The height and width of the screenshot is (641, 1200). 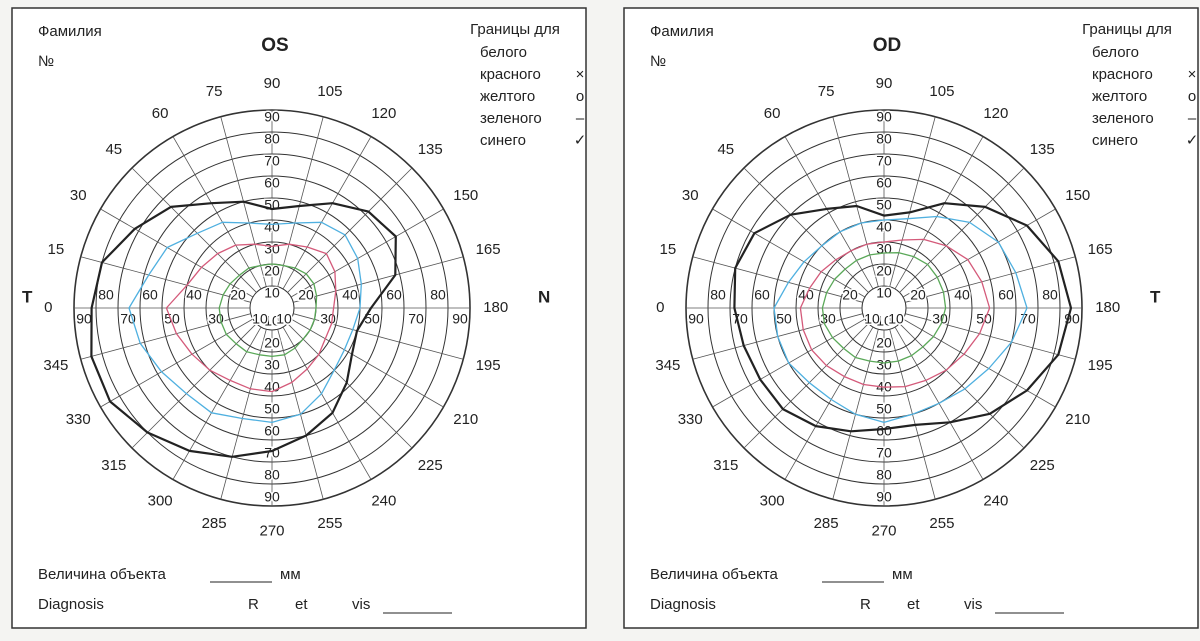 I want to click on meridian-label: 135, so click(x=1042, y=149).